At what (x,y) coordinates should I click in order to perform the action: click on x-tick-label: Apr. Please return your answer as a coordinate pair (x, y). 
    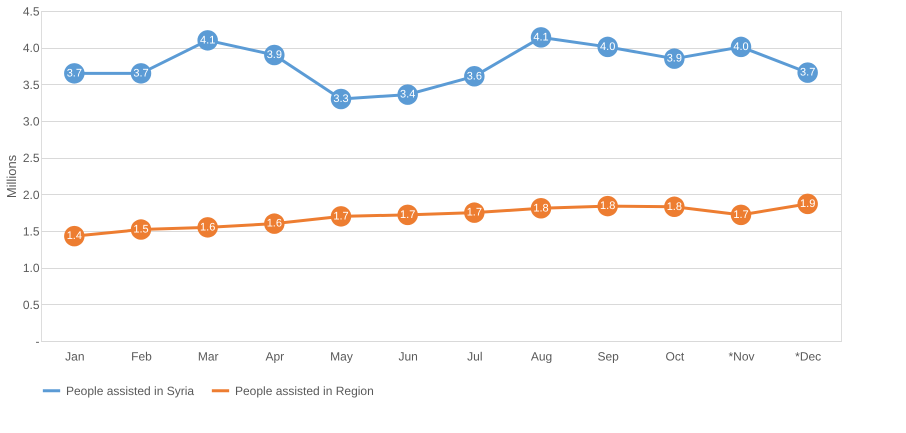
    Looking at the image, I should click on (274, 357).